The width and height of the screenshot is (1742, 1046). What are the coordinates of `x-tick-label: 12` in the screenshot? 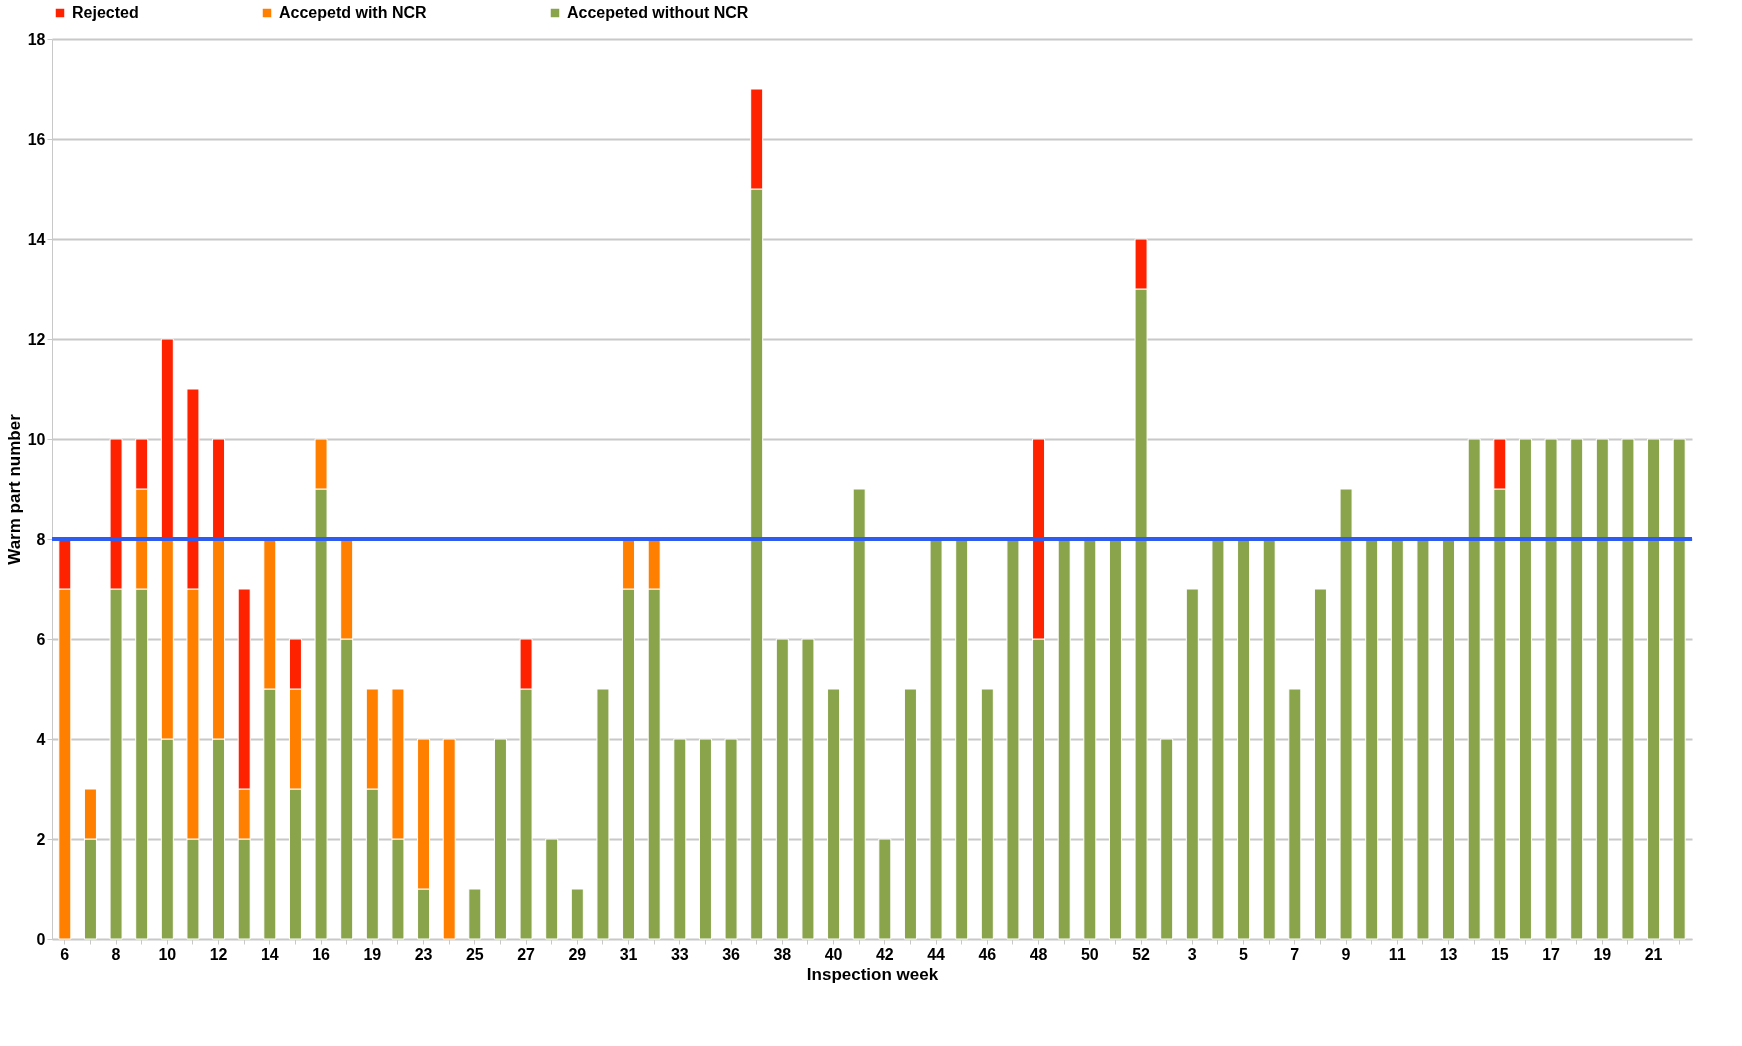 It's located at (218, 954).